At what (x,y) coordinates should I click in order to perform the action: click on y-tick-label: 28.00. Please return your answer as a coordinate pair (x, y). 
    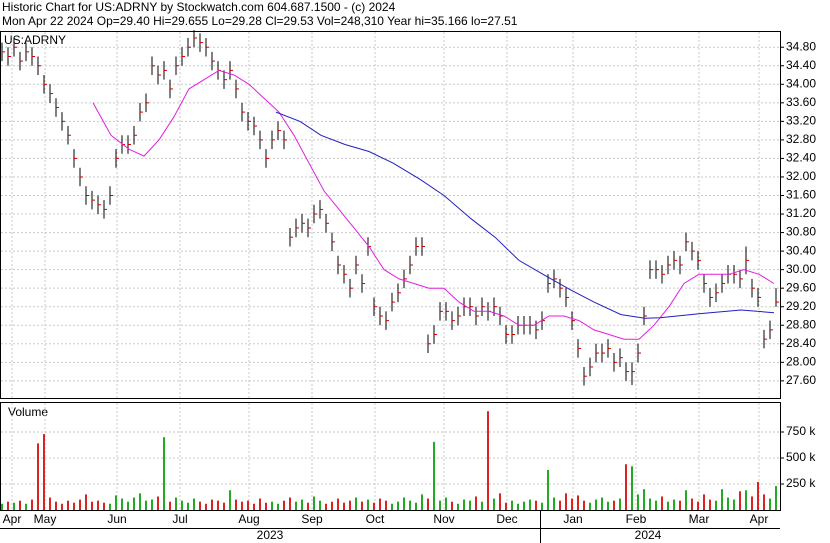
    Looking at the image, I should click on (801, 361).